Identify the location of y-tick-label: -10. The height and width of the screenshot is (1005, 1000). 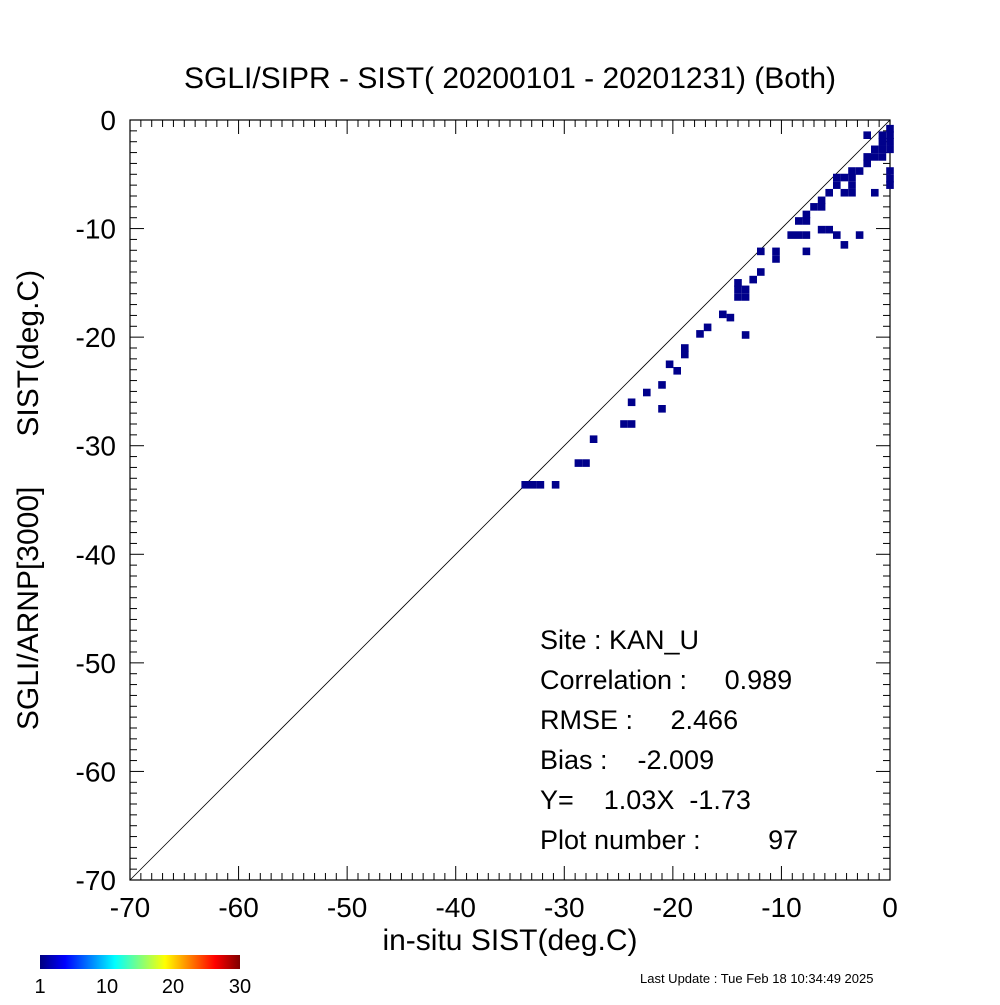
(96, 229).